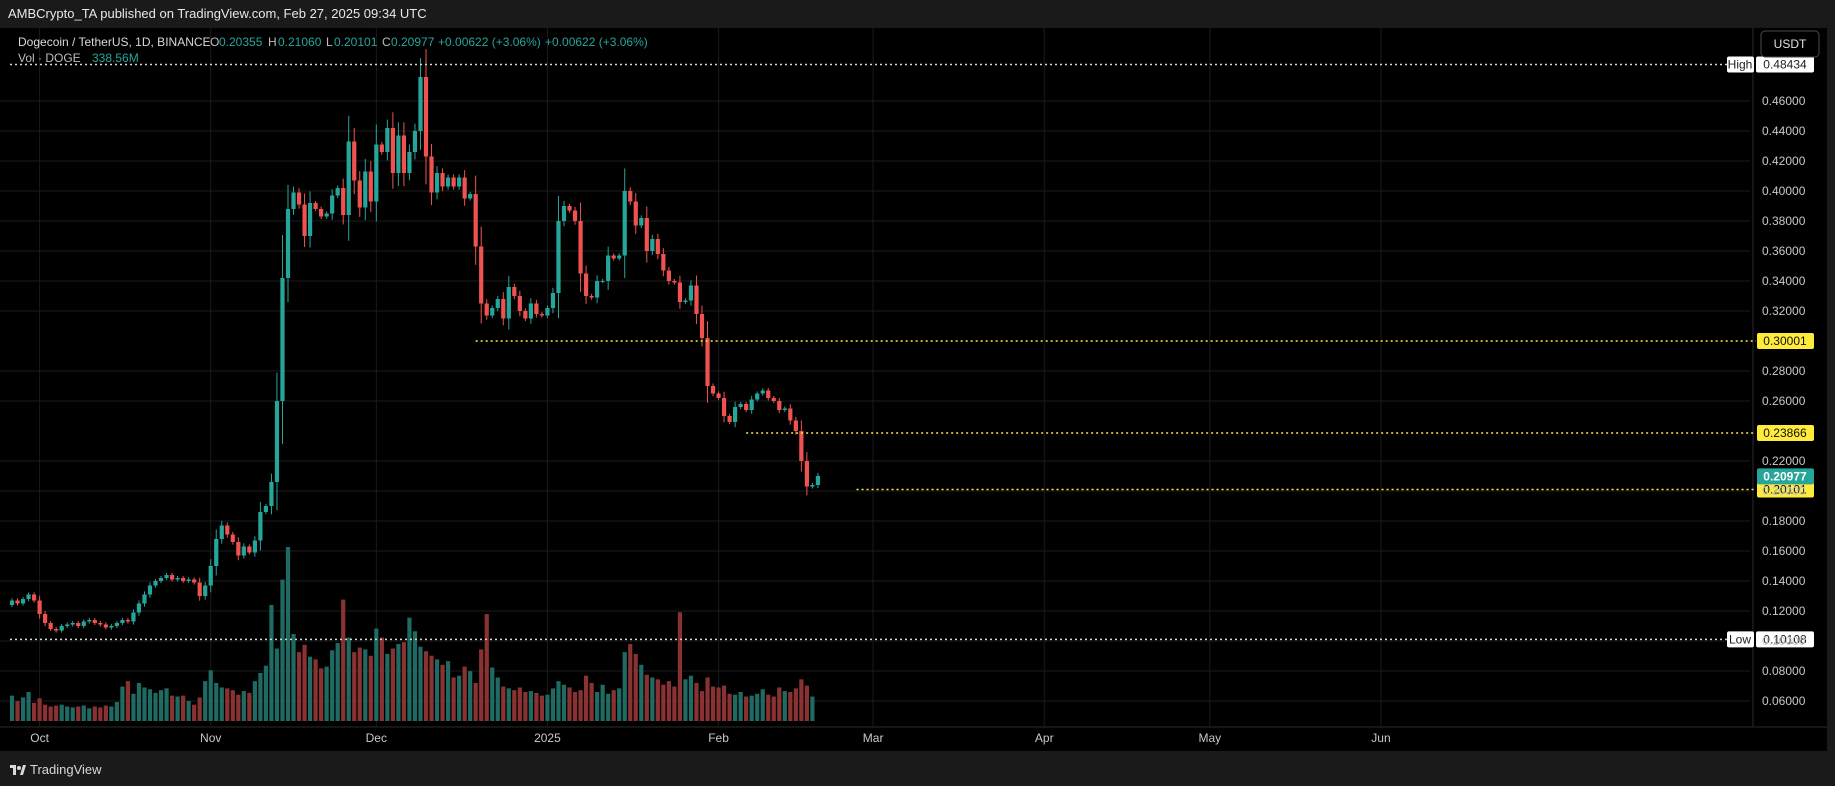 This screenshot has width=1835, height=786. Describe the element at coordinates (1380, 738) in the screenshot. I see `x-tick-label-8: Jun` at that location.